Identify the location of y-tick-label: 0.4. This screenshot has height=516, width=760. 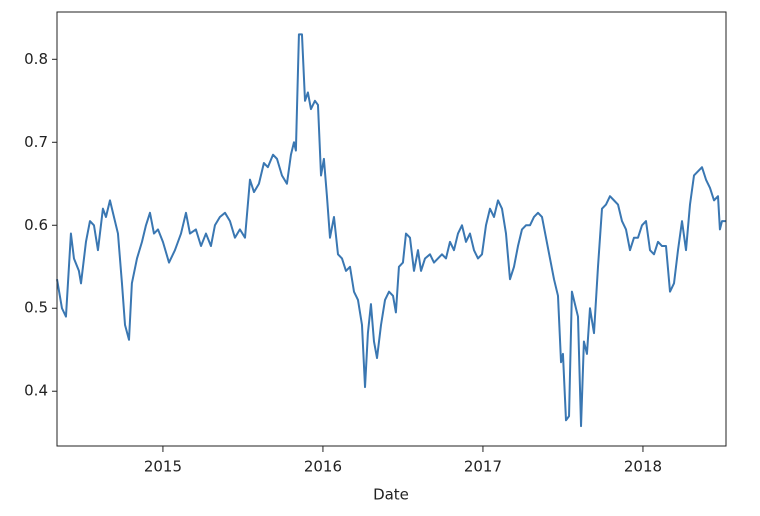
(36, 391).